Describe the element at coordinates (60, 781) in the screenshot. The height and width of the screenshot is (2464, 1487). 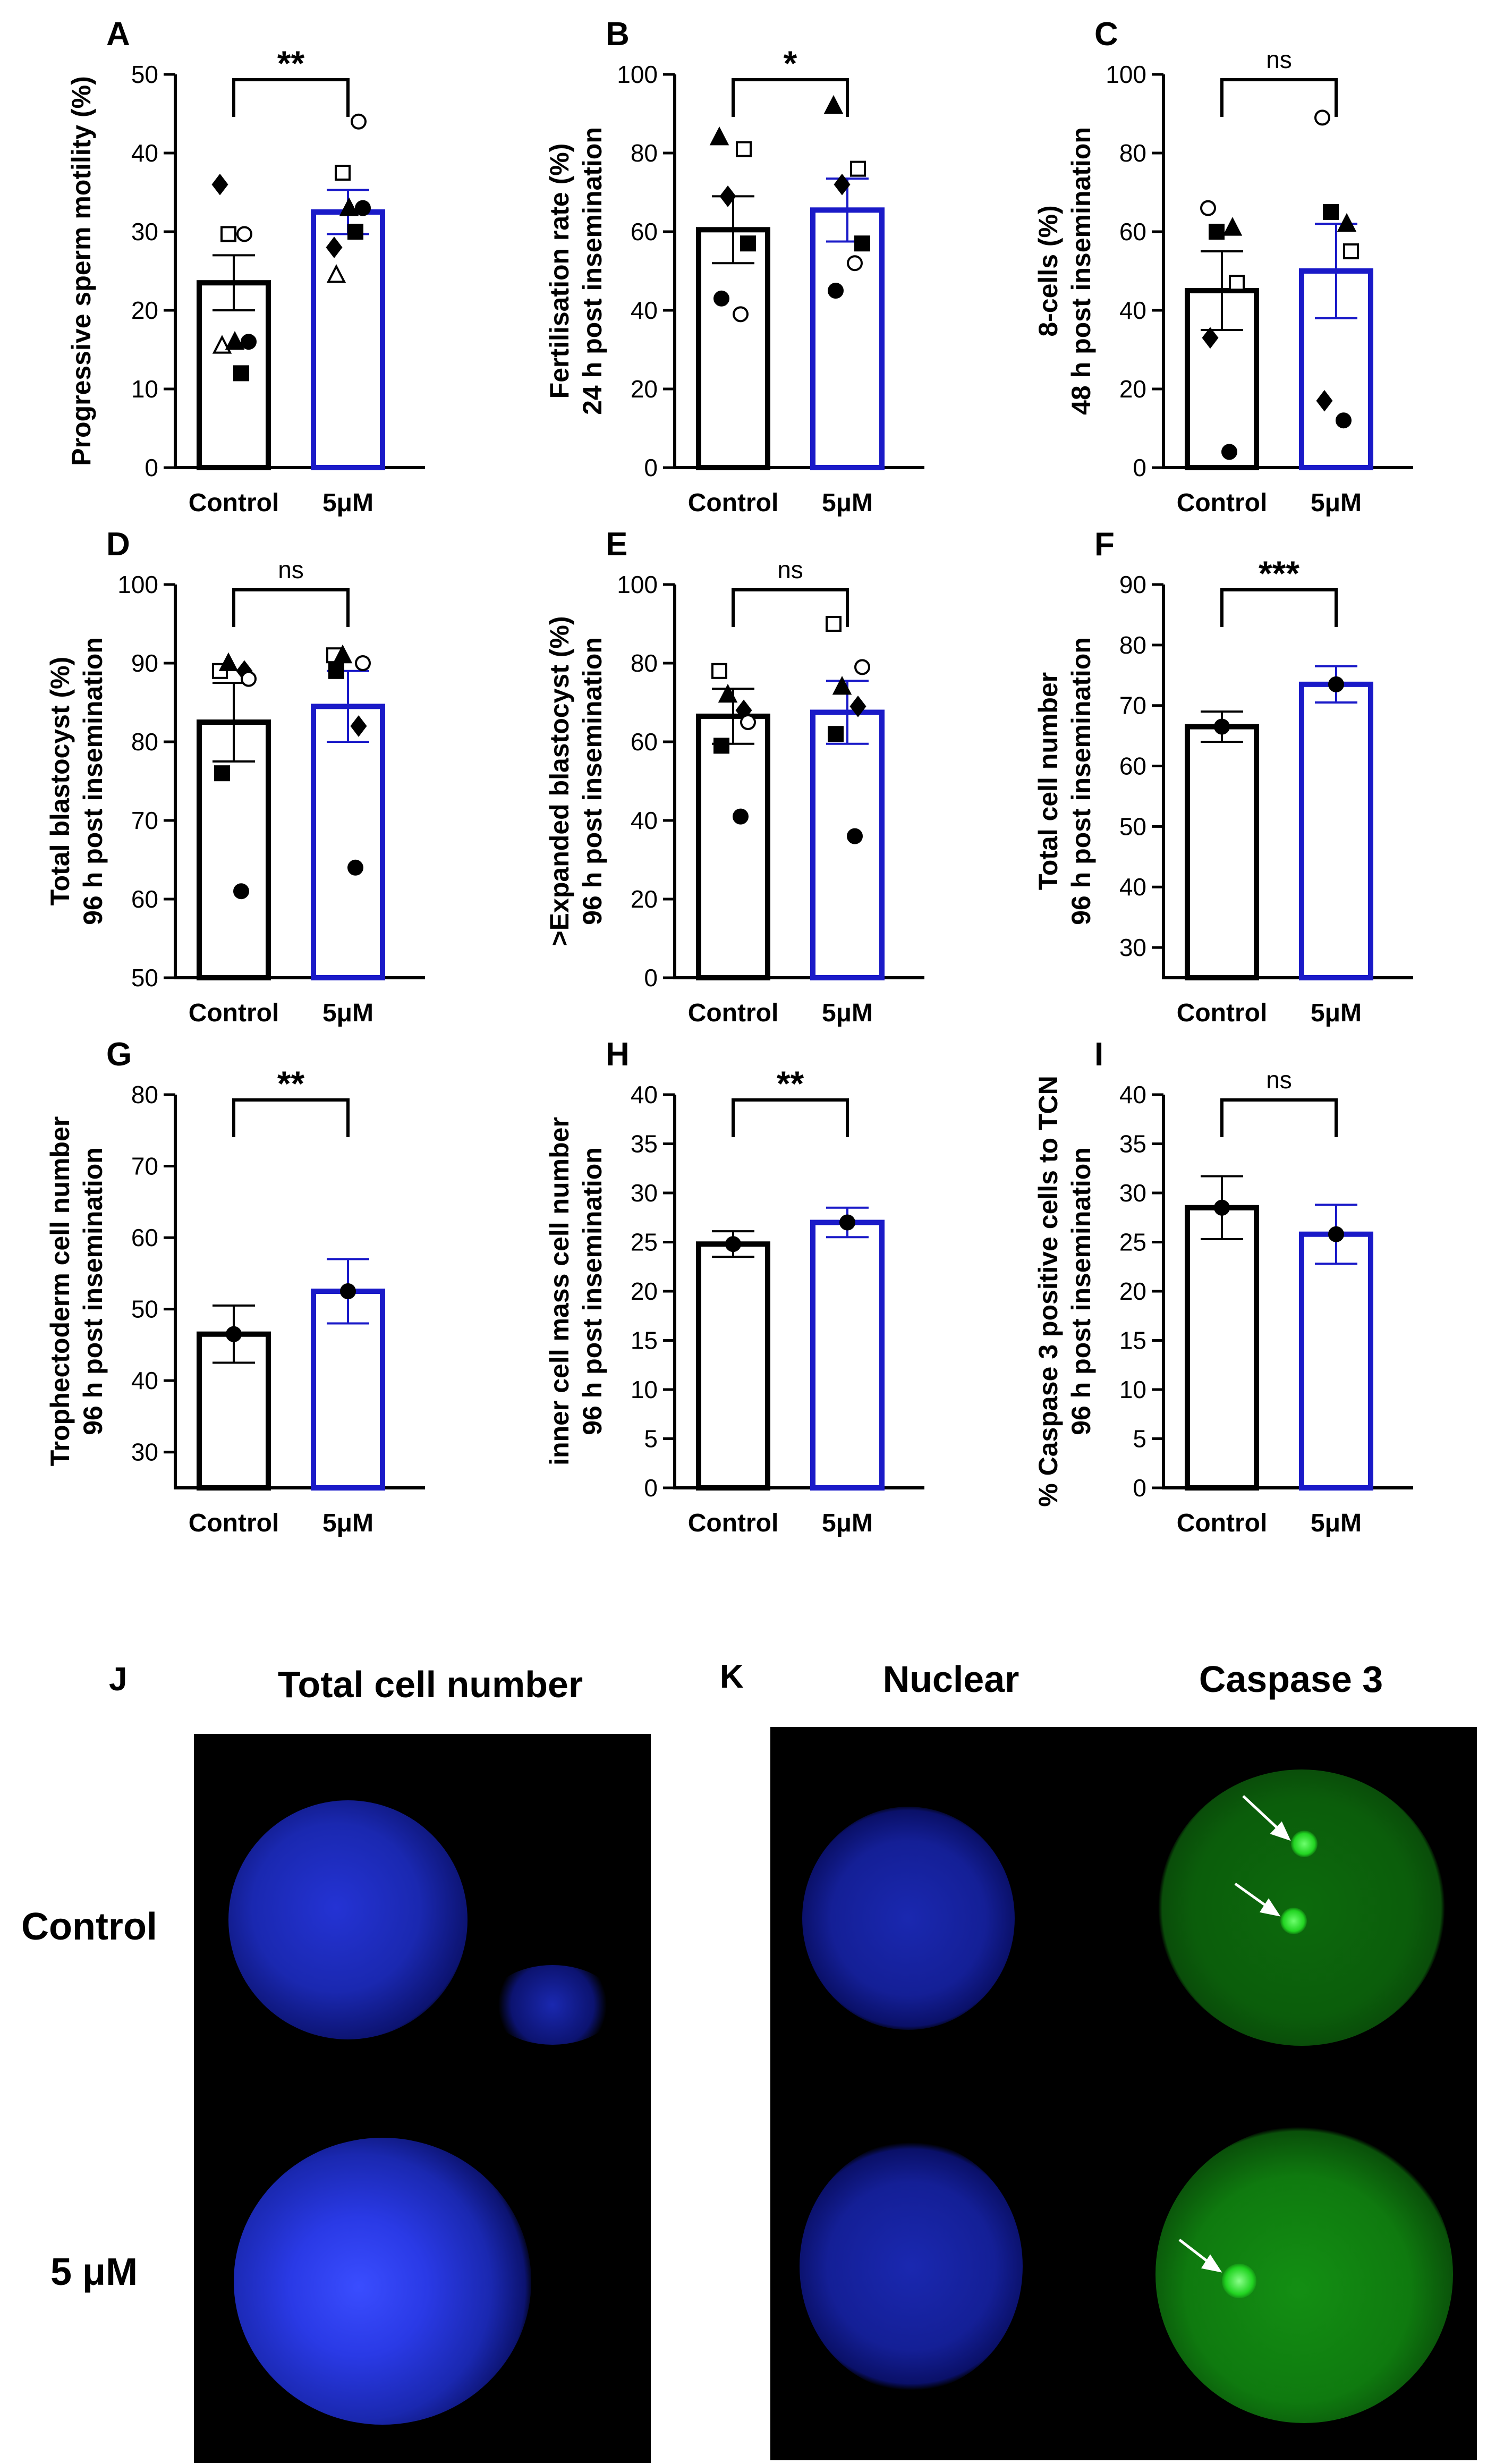
I see `y-axis-label: Total blastocyst (%)` at that location.